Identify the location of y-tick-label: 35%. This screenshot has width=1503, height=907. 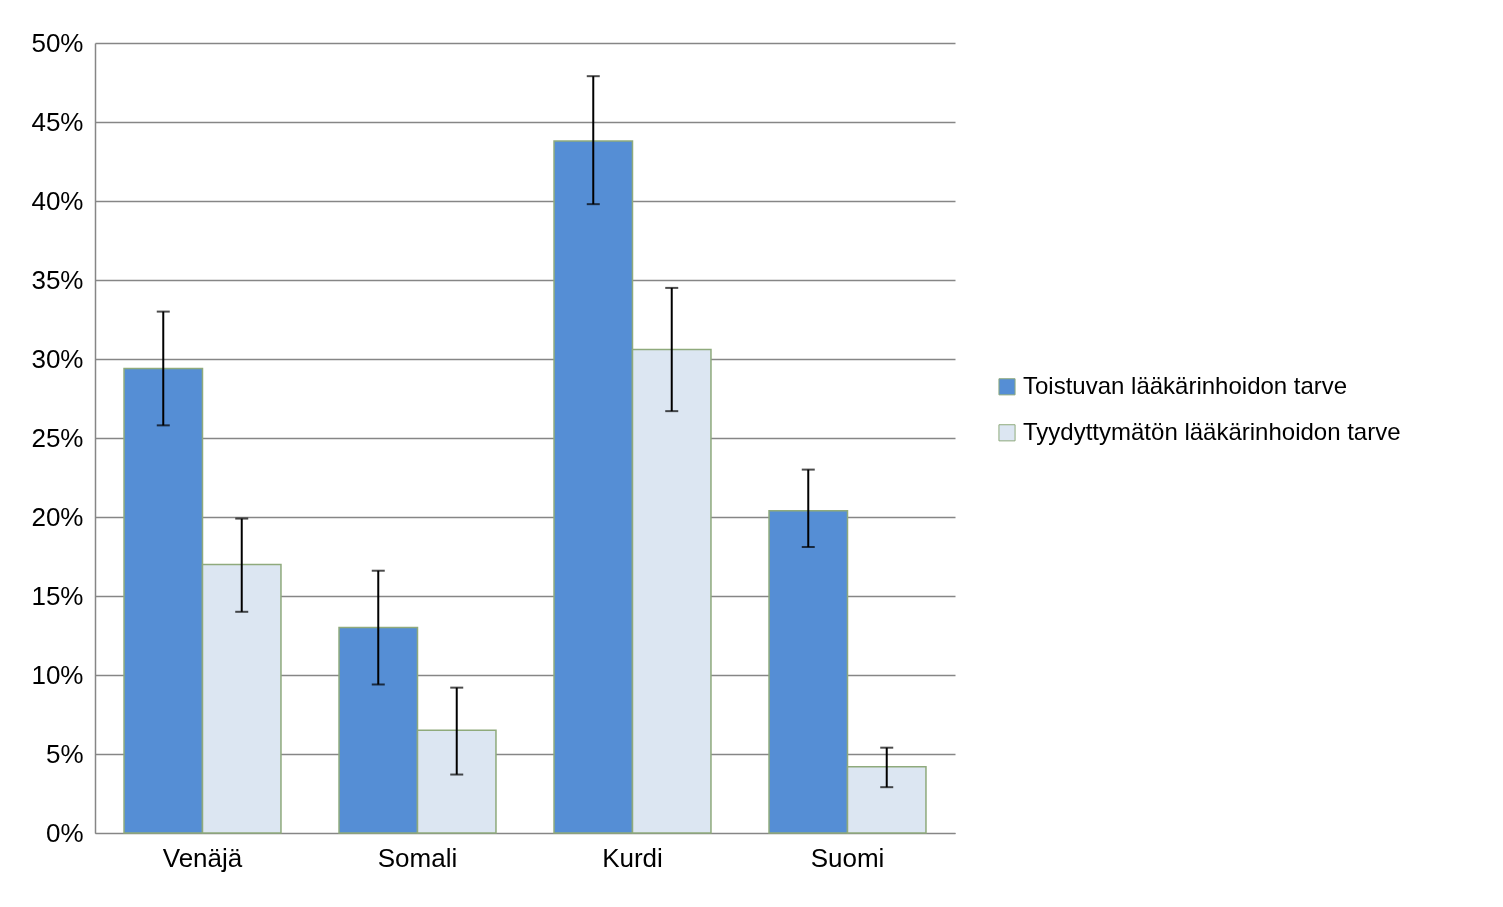
(57, 279).